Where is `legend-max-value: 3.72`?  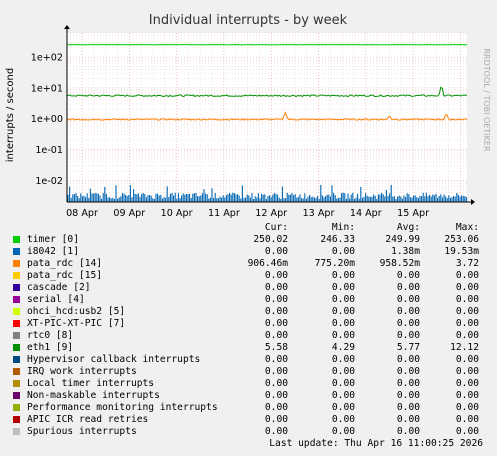 legend-max-value: 3.72 is located at coordinates (467, 263).